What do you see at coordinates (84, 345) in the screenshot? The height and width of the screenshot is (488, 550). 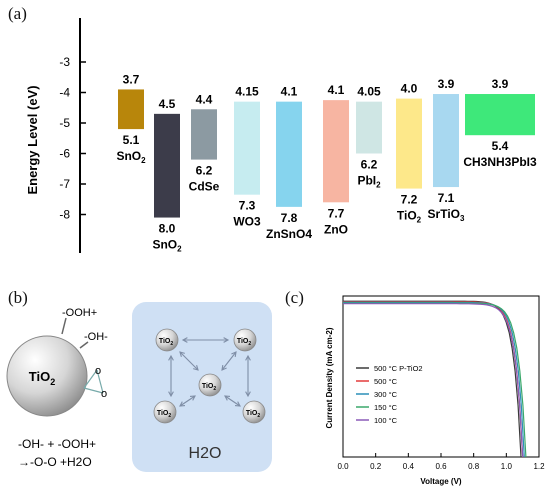 I see `oh-bond` at bounding box center [84, 345].